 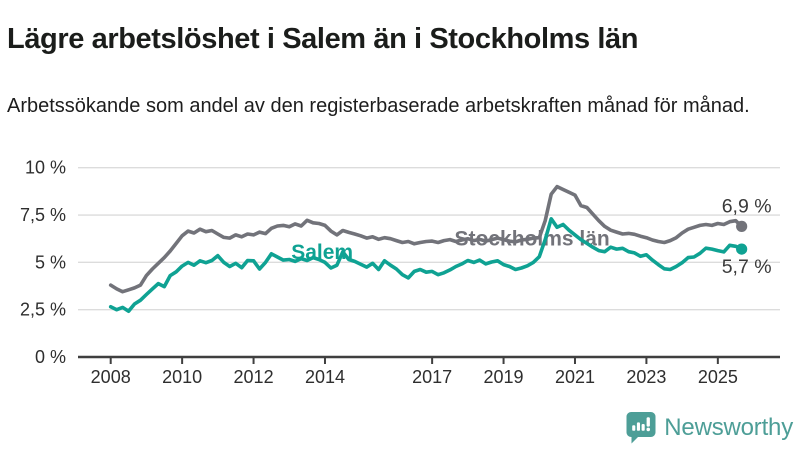 I want to click on newsworthy-logo: Newsworthy, so click(x=709, y=427).